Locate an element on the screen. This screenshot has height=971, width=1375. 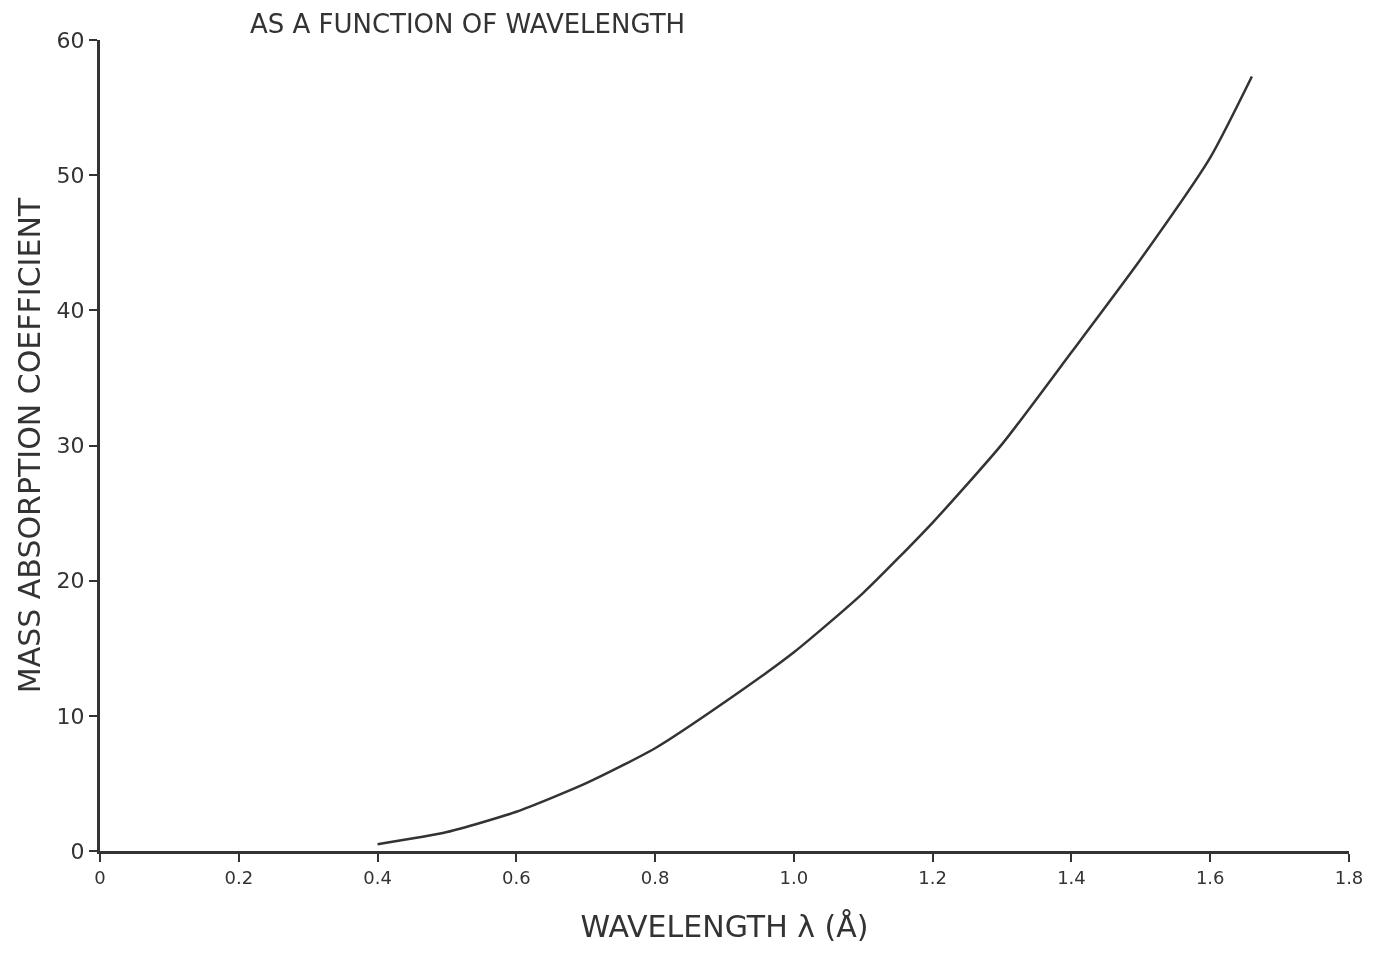
y-axis-title: MASS ABSORPTION COEFFICIENT is located at coordinates (29, 445).